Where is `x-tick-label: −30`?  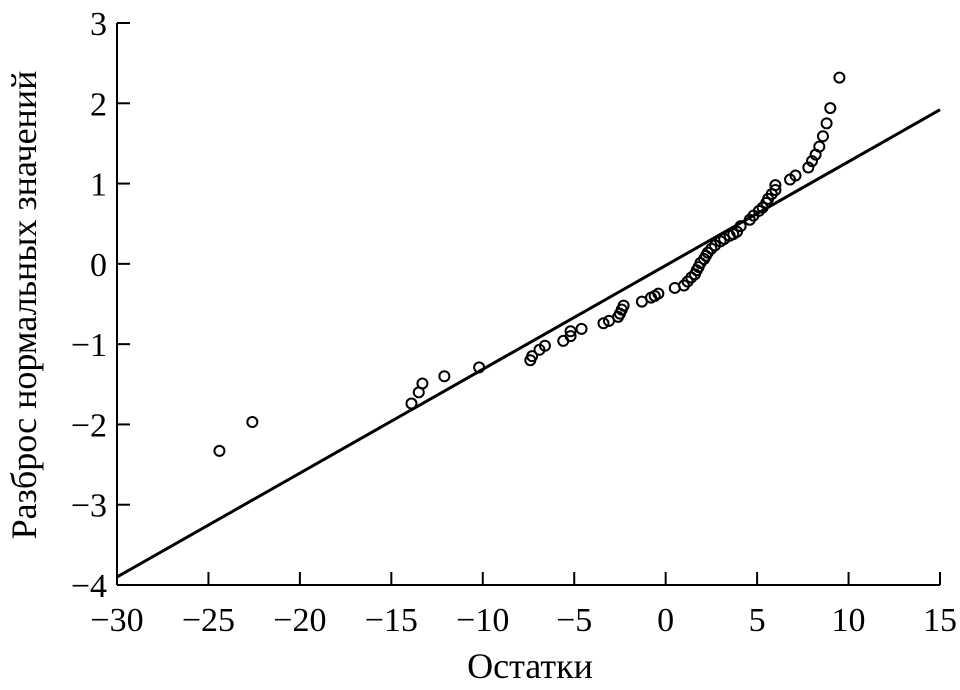
x-tick-label: −30 is located at coordinates (116, 620).